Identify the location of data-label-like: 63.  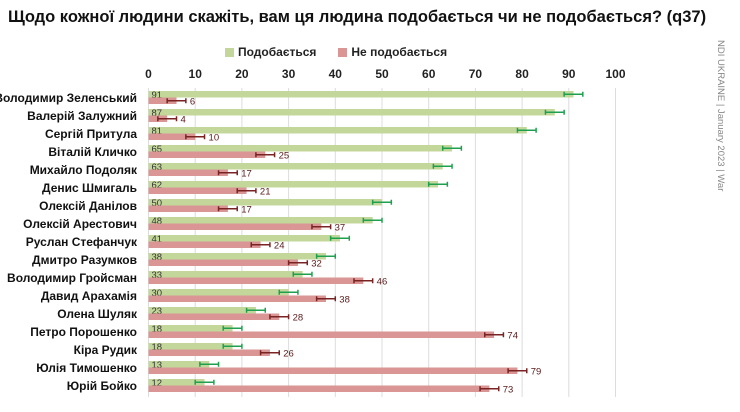
(157, 167).